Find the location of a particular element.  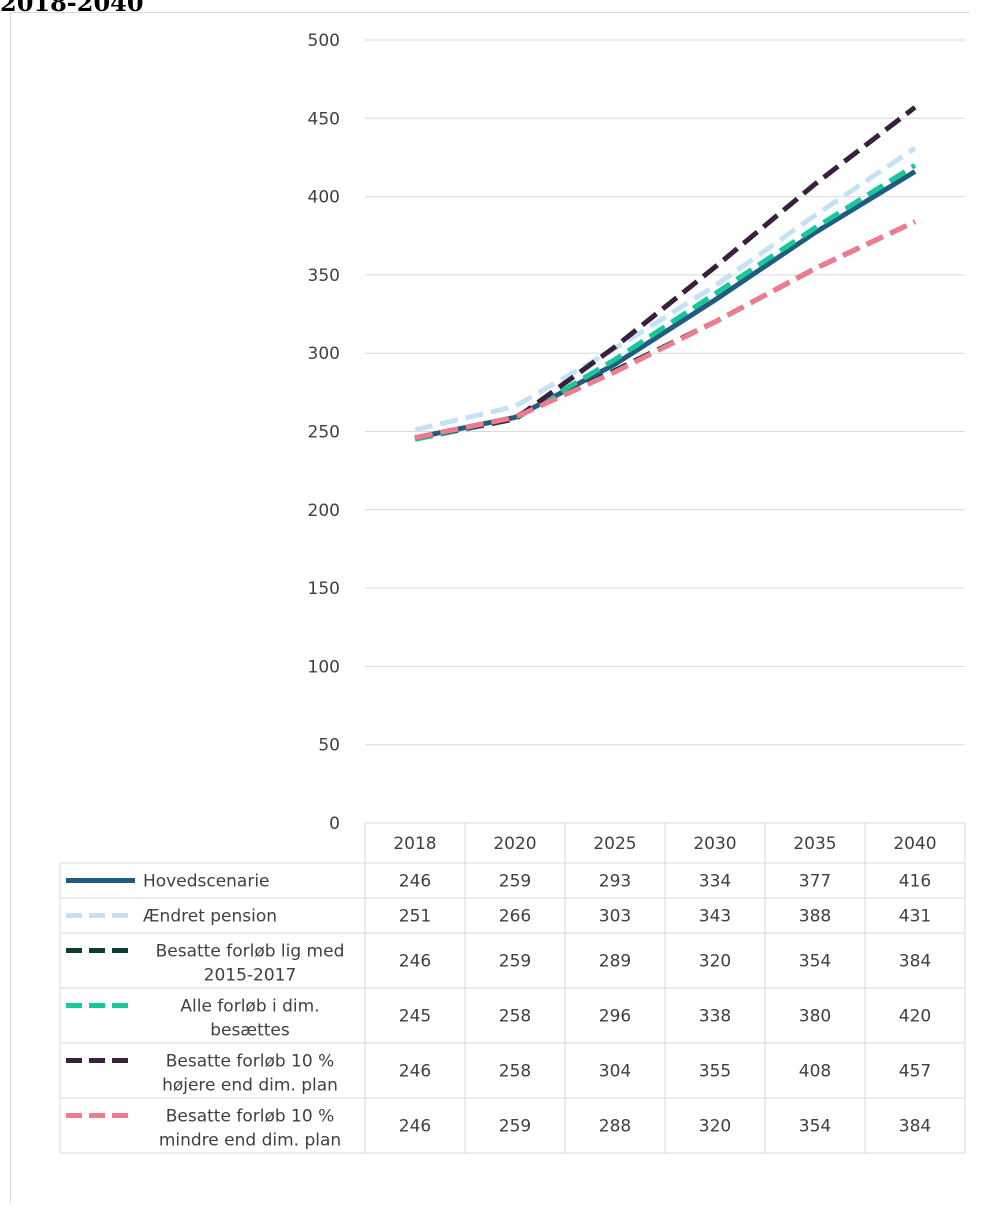

y-tick-label: 50 is located at coordinates (329, 746).